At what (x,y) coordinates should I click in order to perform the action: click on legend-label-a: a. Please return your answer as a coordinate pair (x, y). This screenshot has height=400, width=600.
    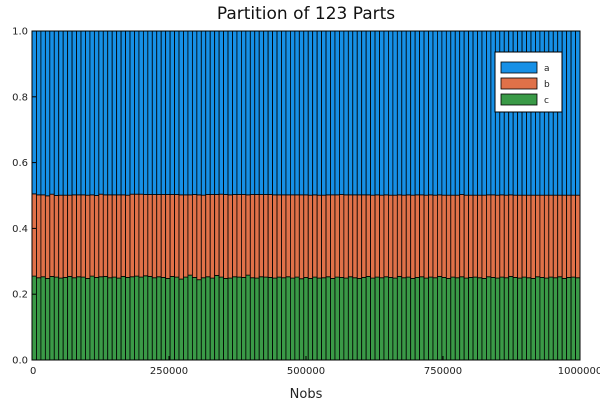
    Looking at the image, I should click on (547, 69).